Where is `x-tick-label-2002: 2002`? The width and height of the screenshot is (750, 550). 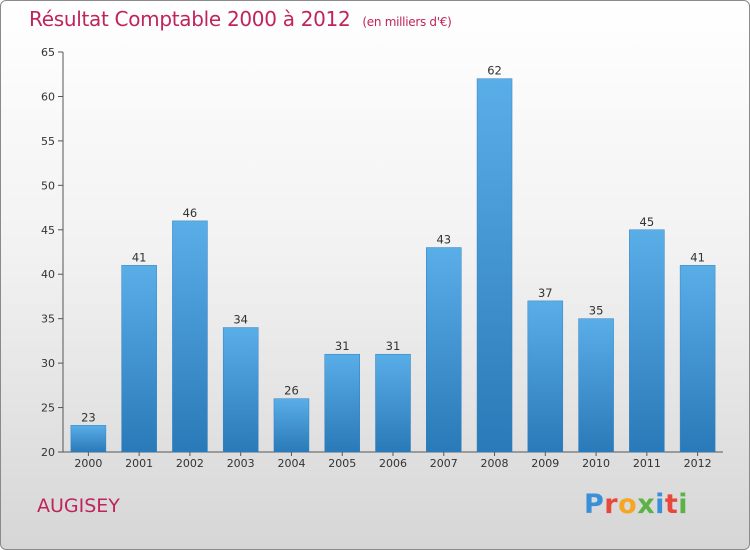
x-tick-label-2002: 2002 is located at coordinates (190, 463).